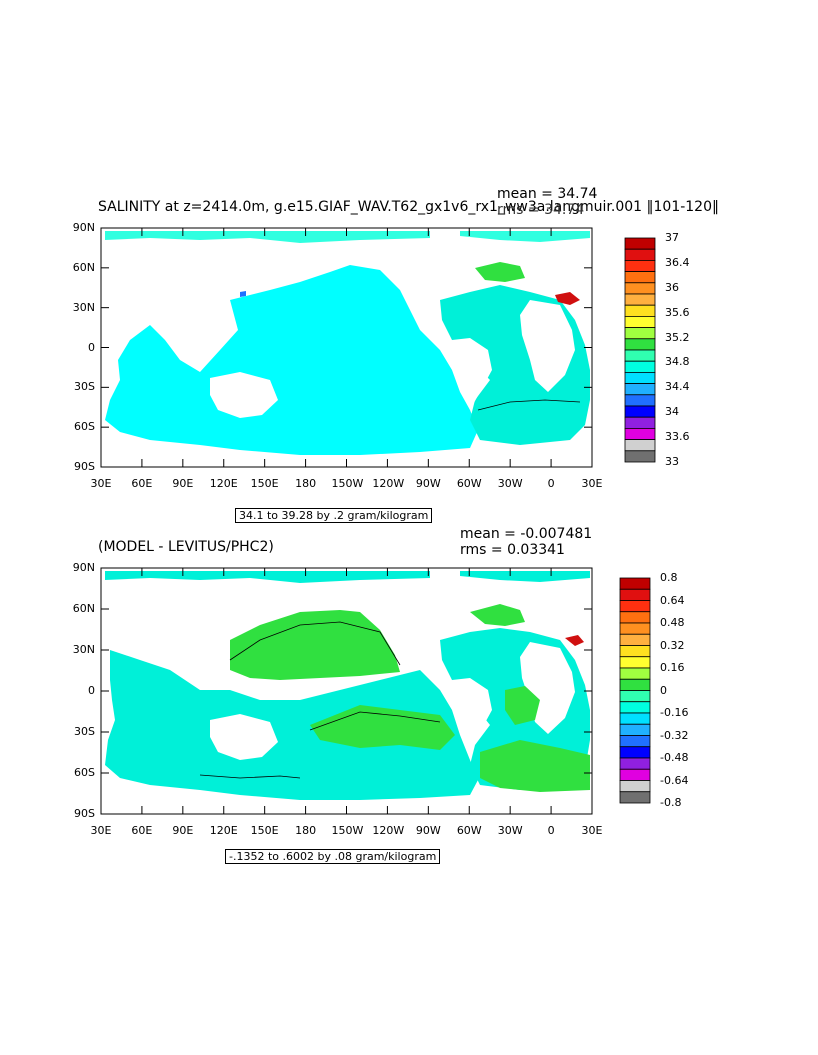 The height and width of the screenshot is (1055, 818). Describe the element at coordinates (671, 802) in the screenshot. I see `bottom-colorbar-label: -0.8` at that location.